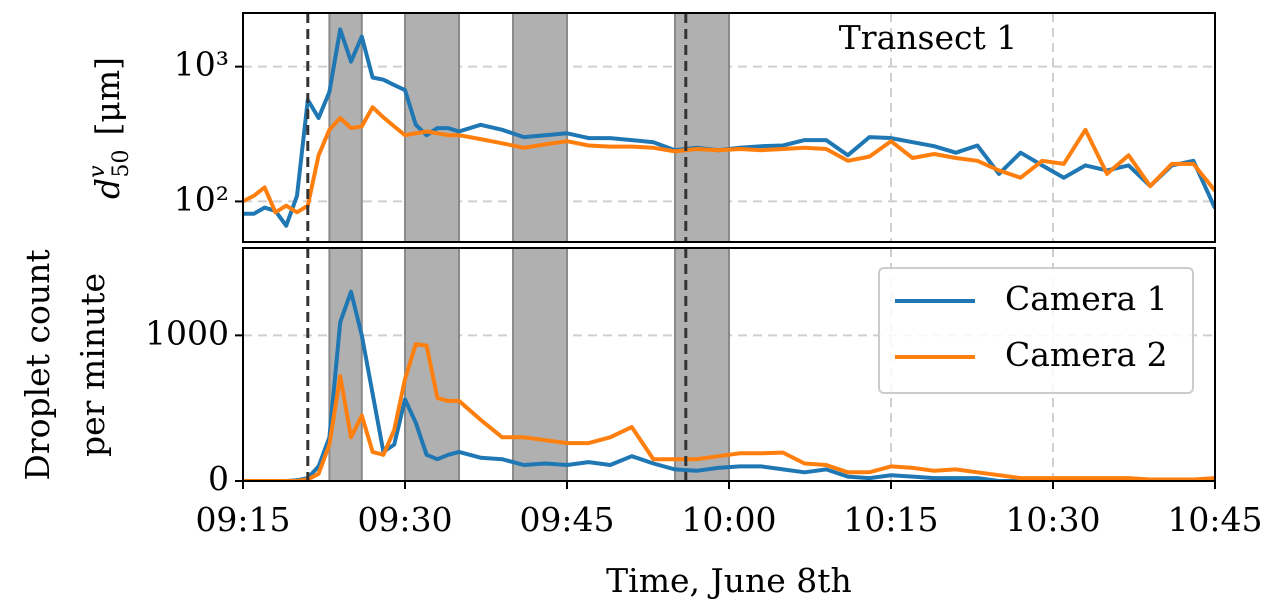  Describe the element at coordinates (928, 37) in the screenshot. I see `annotation: Transect 1` at that location.